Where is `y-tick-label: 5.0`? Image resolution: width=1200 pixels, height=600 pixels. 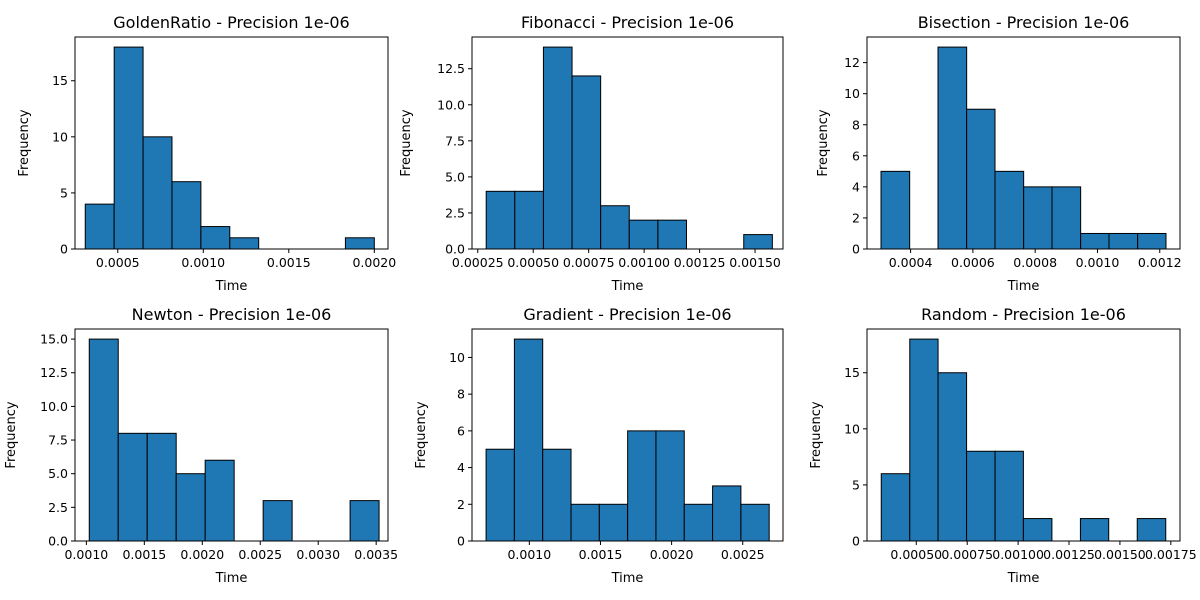
y-tick-label: 5.0 is located at coordinates (455, 176).